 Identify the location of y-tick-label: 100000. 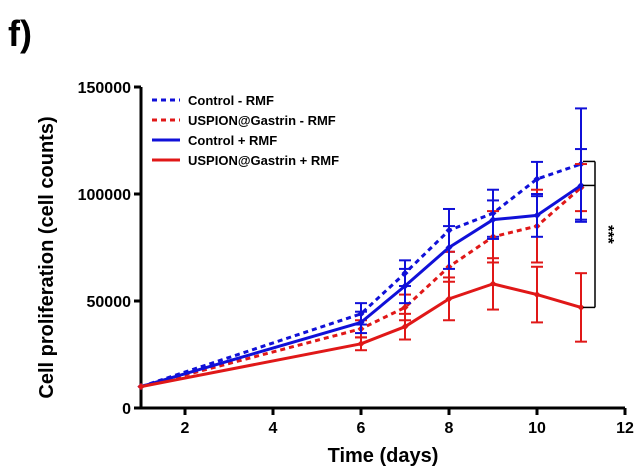
(104, 195).